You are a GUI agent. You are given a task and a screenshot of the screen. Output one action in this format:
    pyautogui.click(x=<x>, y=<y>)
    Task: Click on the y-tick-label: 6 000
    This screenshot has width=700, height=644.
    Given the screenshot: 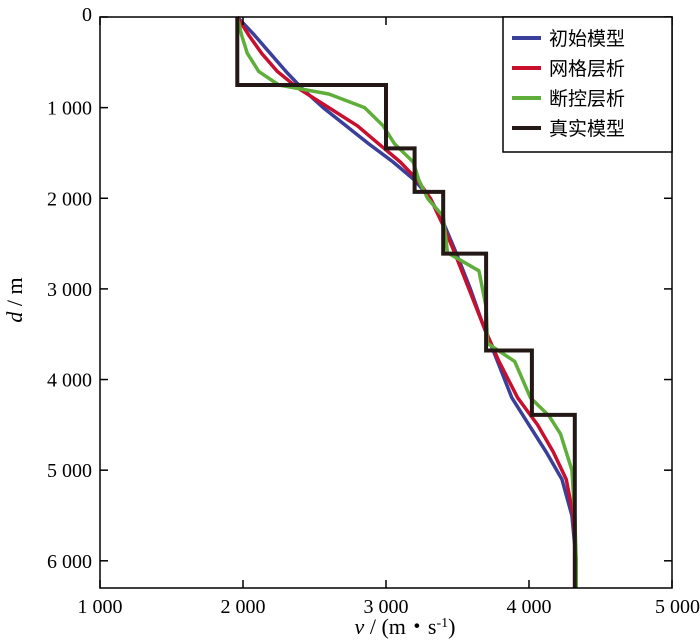 What is the action you would take?
    pyautogui.click(x=69, y=562)
    